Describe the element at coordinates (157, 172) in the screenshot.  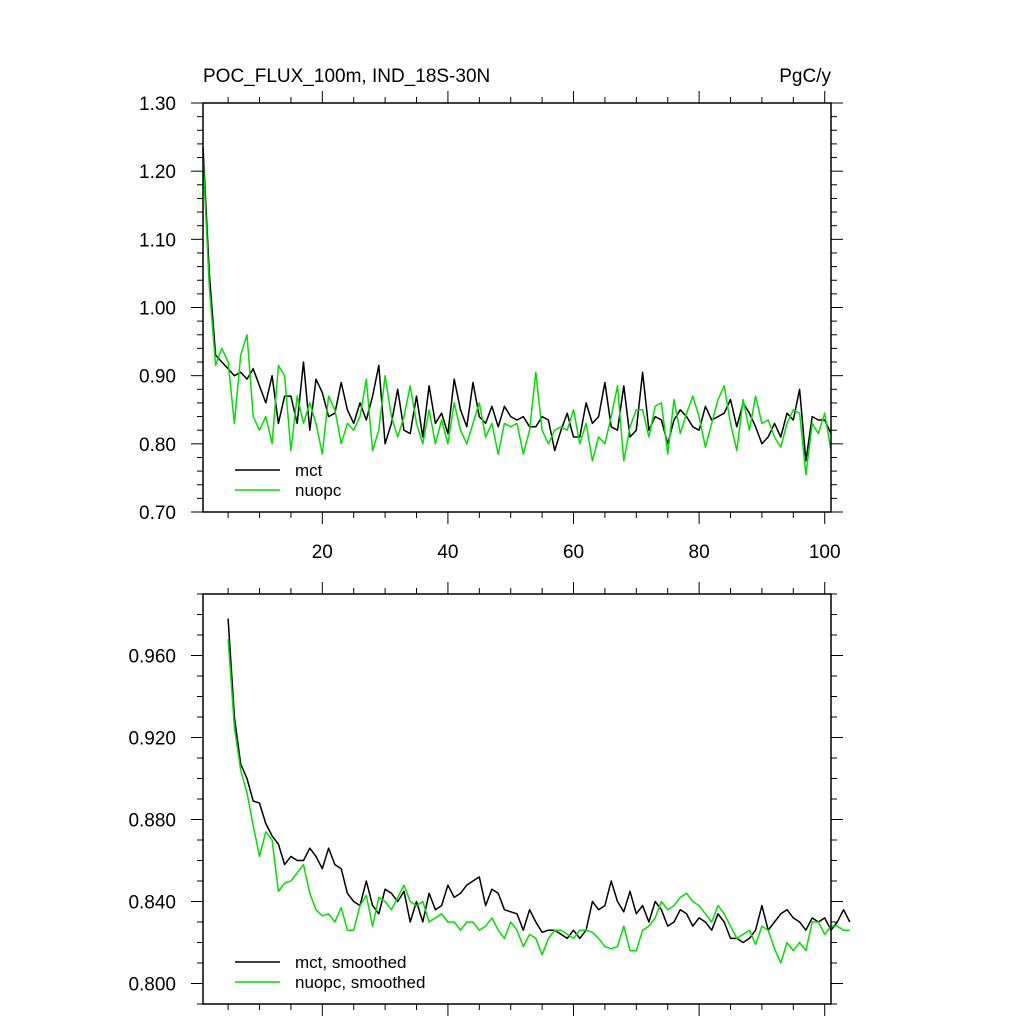
I see `y-tick-label: 1.20` at that location.